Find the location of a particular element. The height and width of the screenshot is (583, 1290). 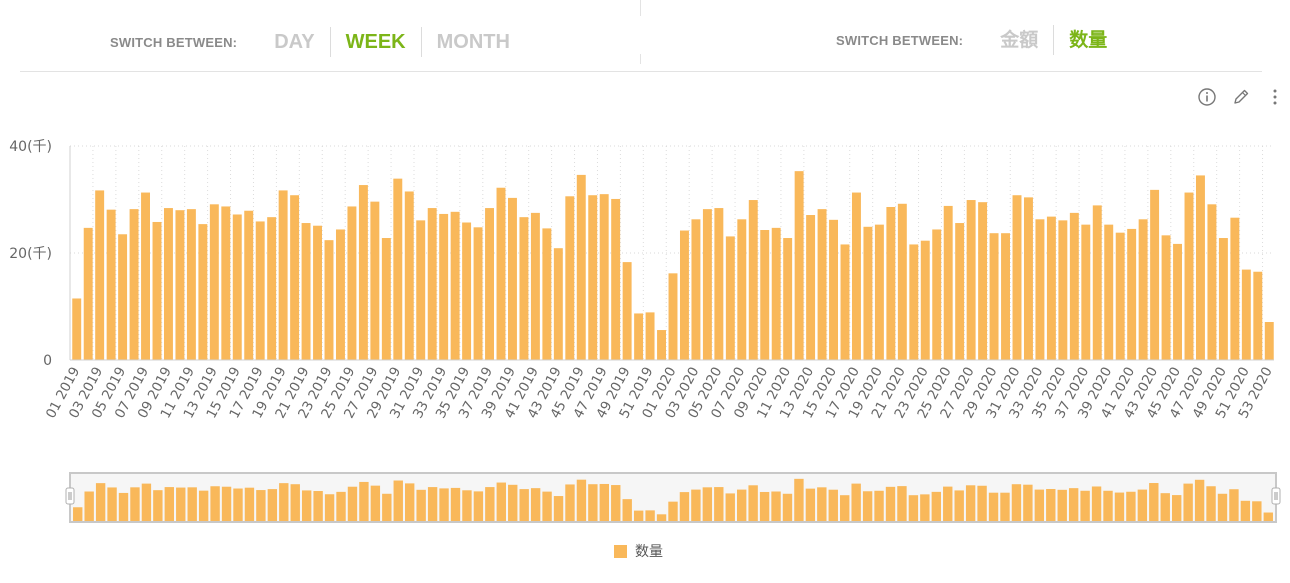

switch-quantity-button: 数量 is located at coordinates (1088, 40).